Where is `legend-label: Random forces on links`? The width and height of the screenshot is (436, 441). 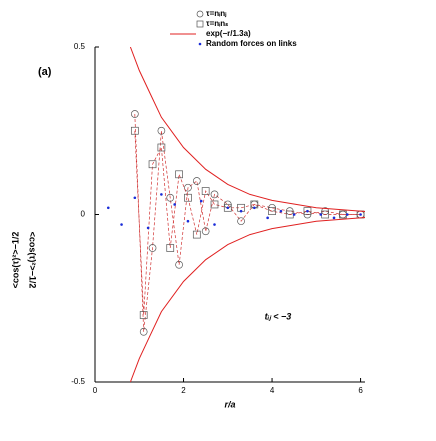 legend-label: Random forces on links is located at coordinates (251, 43).